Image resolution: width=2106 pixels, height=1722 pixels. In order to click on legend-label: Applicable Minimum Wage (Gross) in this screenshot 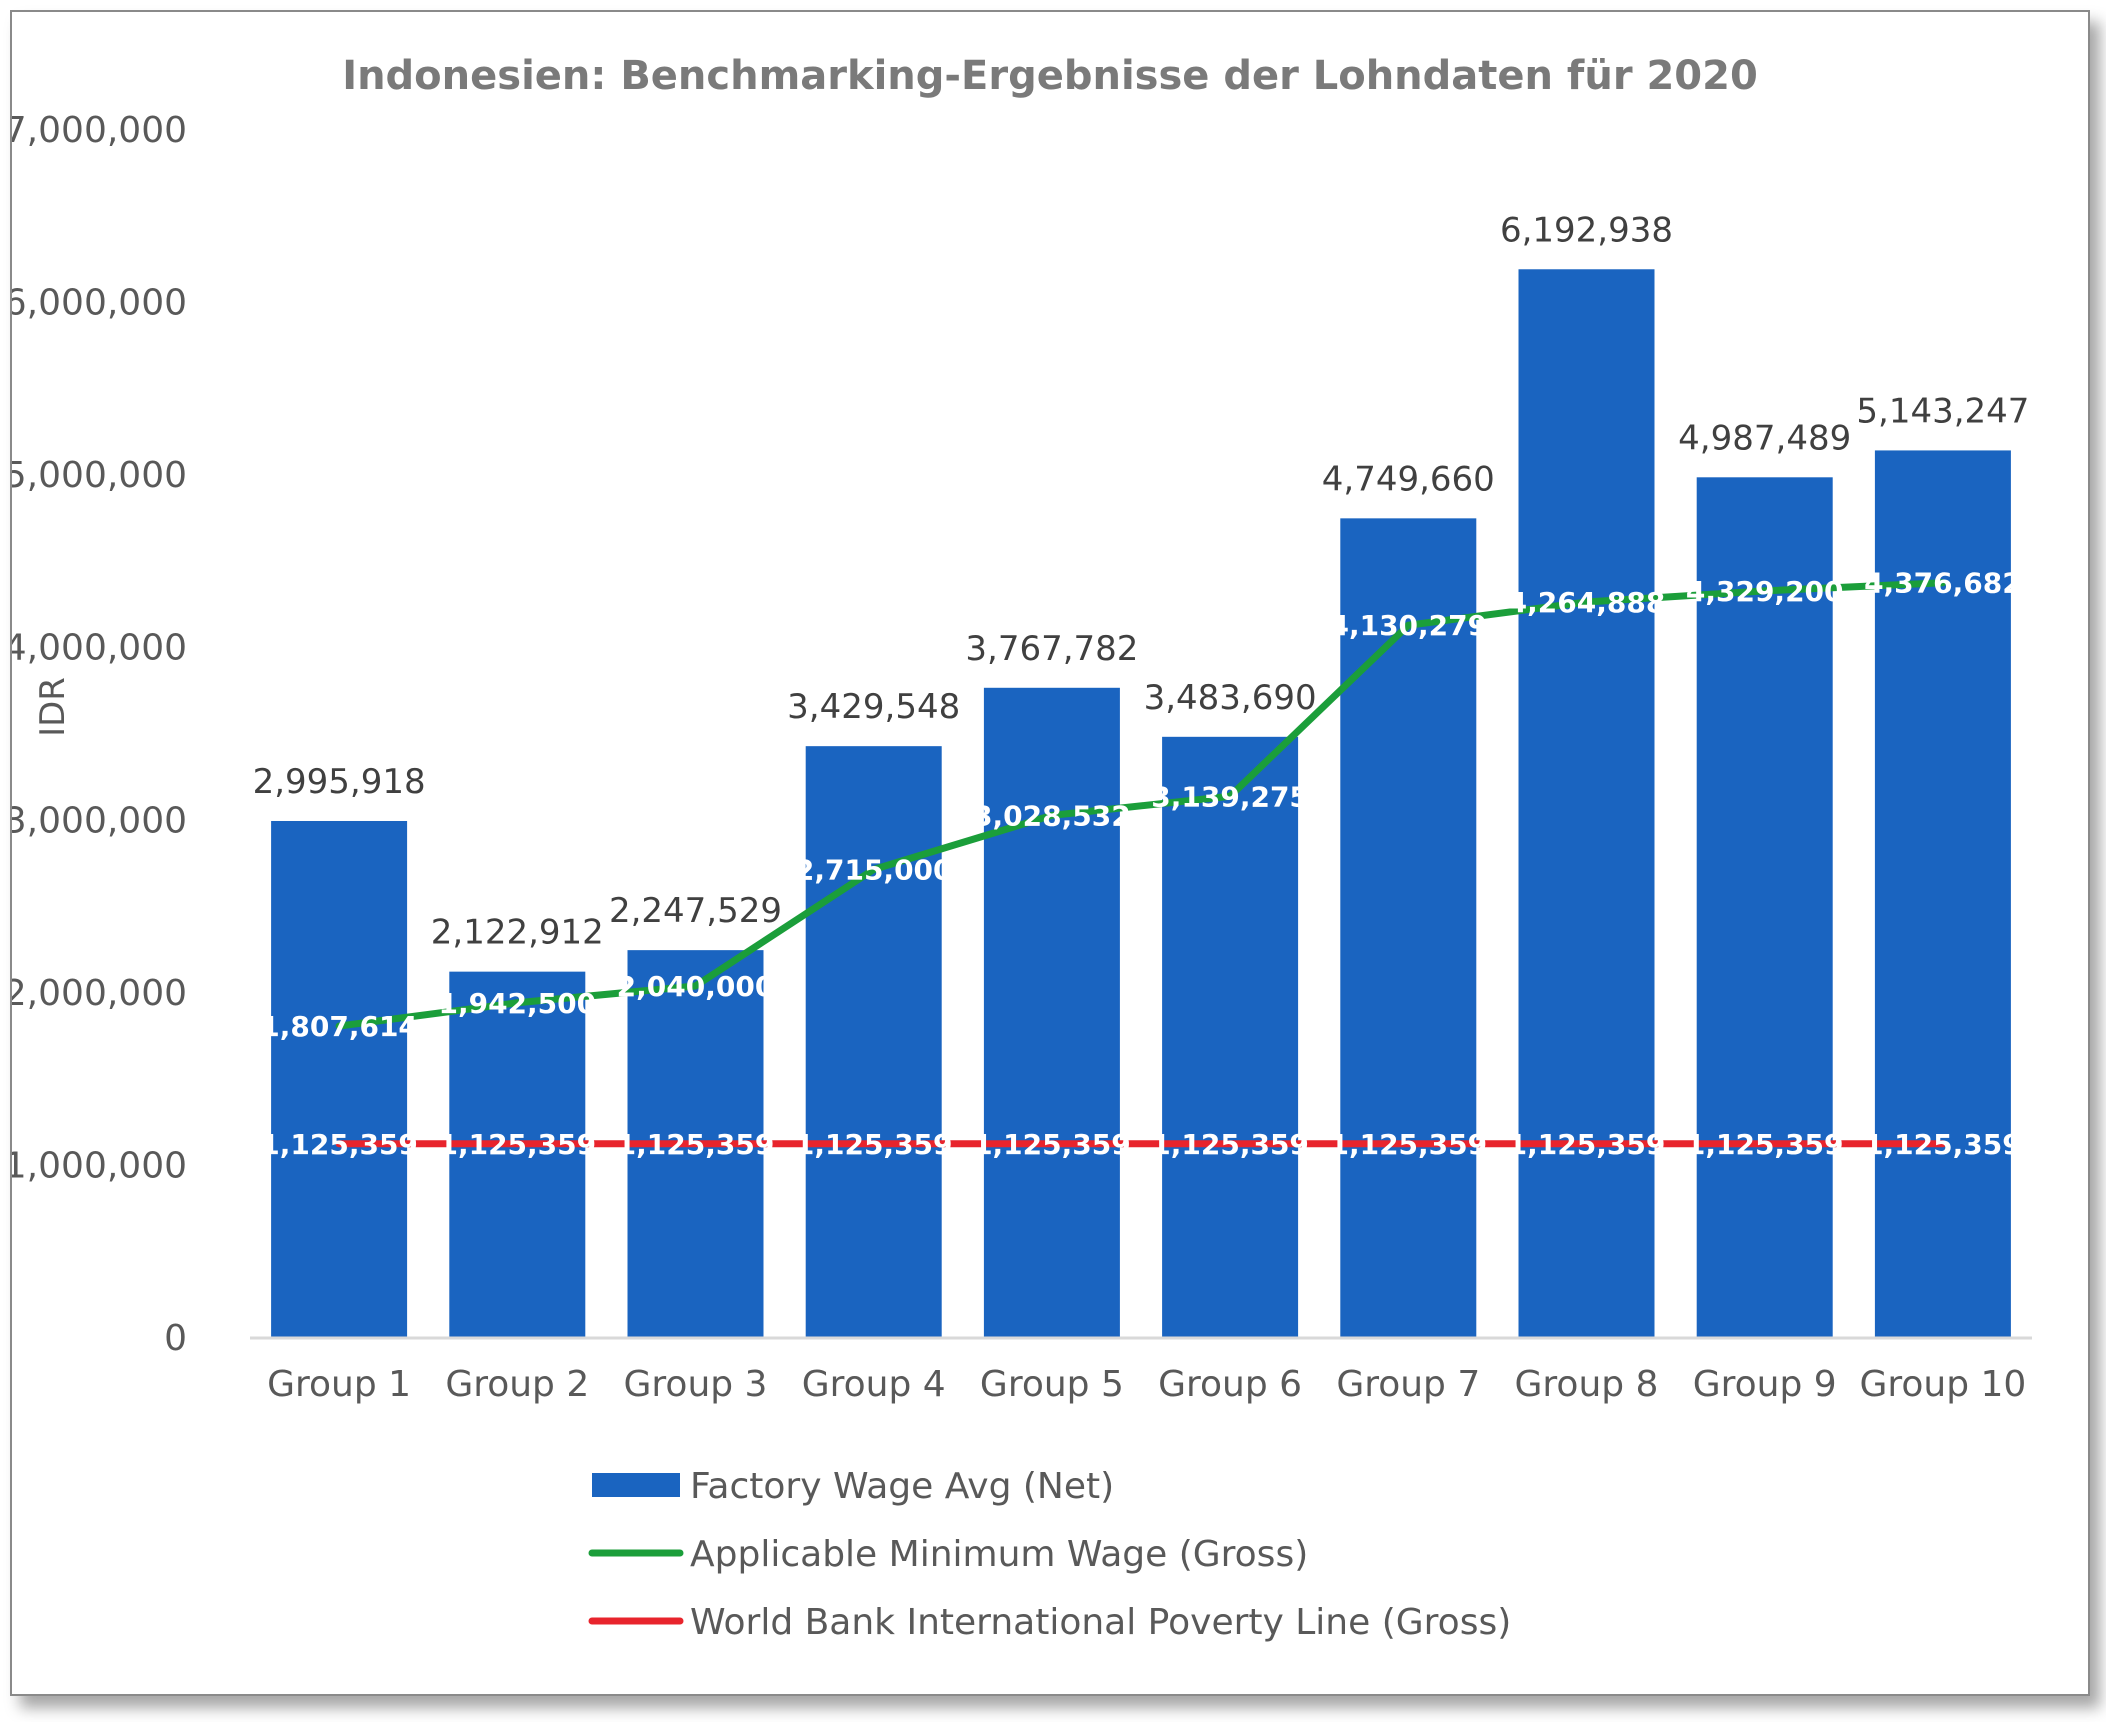, I will do `click(999, 1554)`.